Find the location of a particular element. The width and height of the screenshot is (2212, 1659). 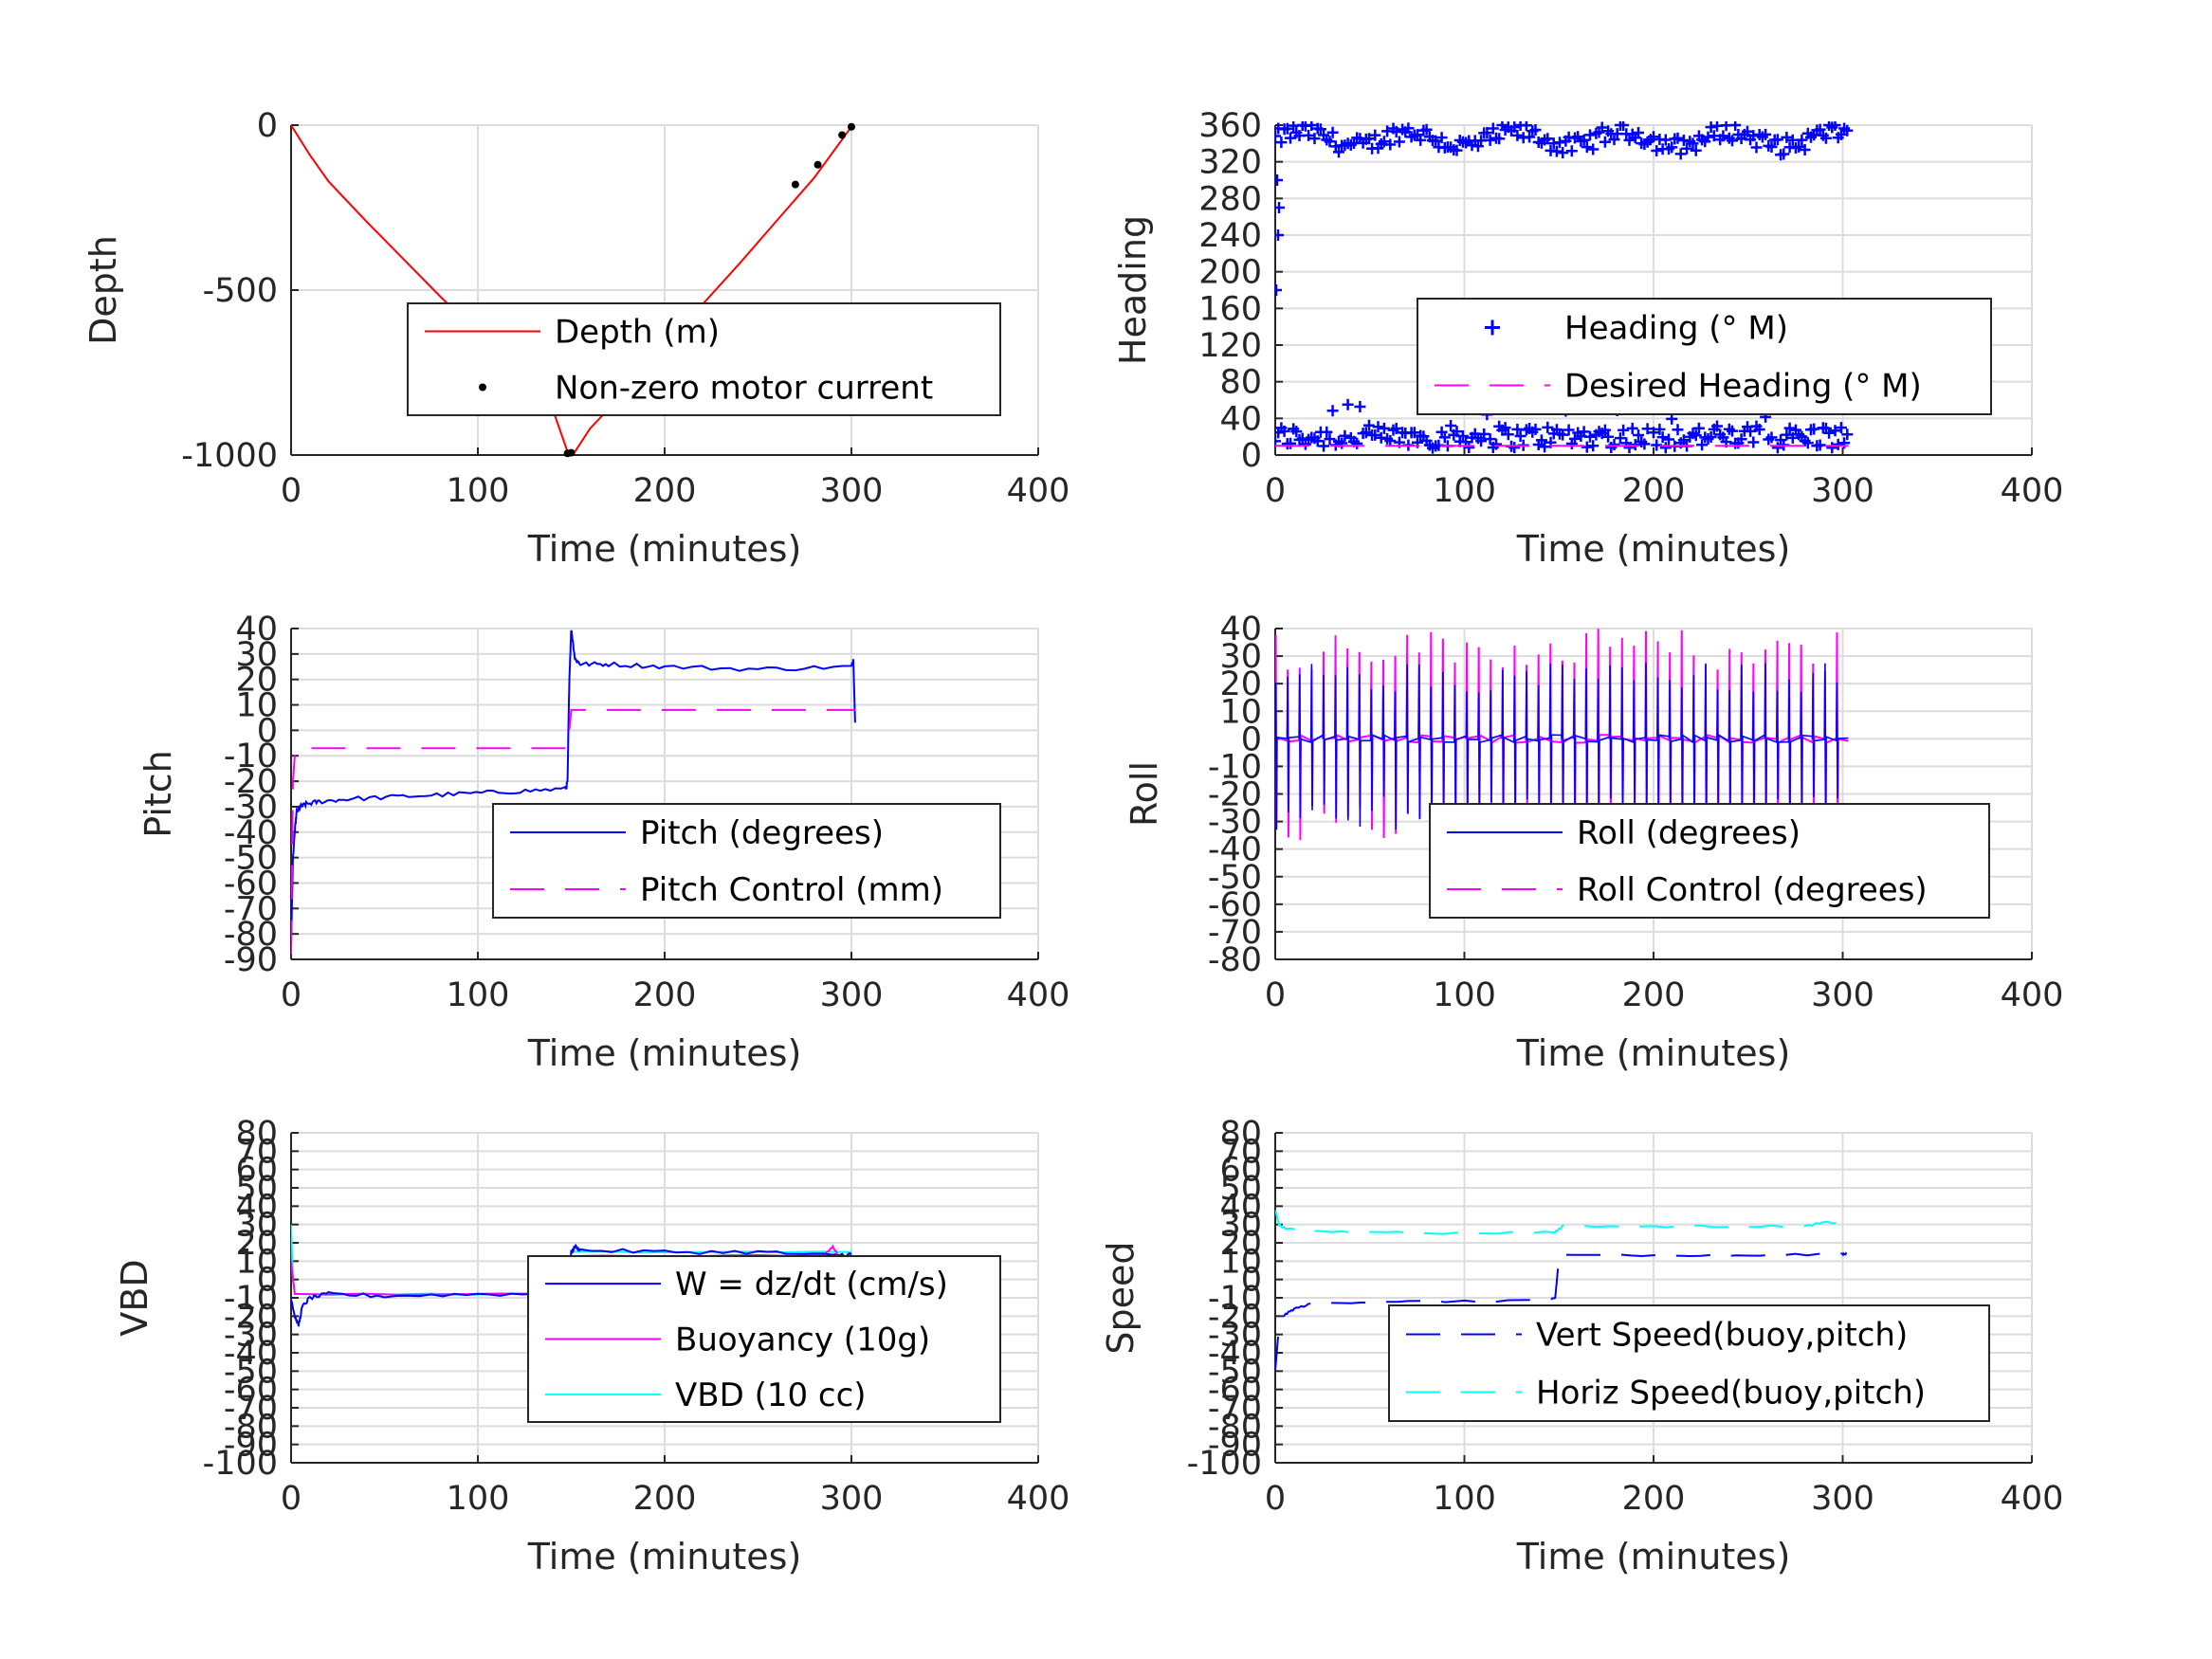

y-tick-label: -1000 is located at coordinates (229, 456).